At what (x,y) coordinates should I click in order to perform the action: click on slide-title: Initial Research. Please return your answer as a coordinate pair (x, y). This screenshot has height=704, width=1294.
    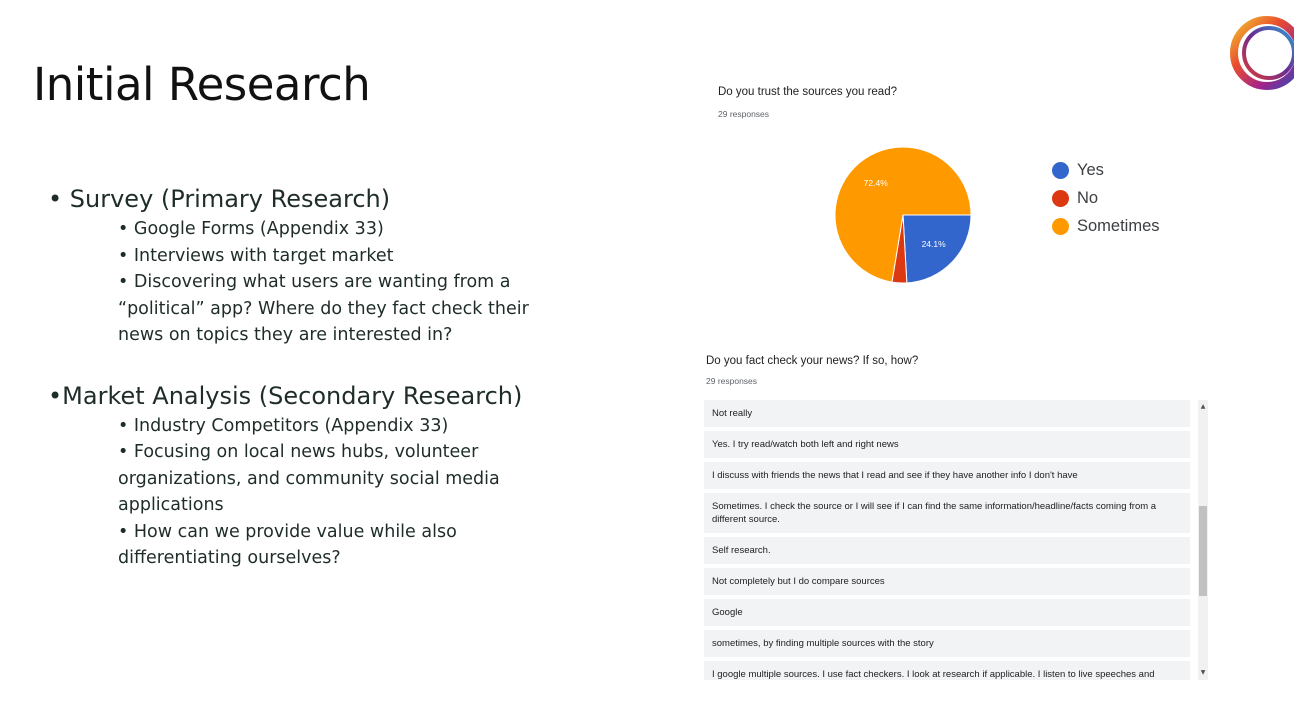
    Looking at the image, I should click on (202, 84).